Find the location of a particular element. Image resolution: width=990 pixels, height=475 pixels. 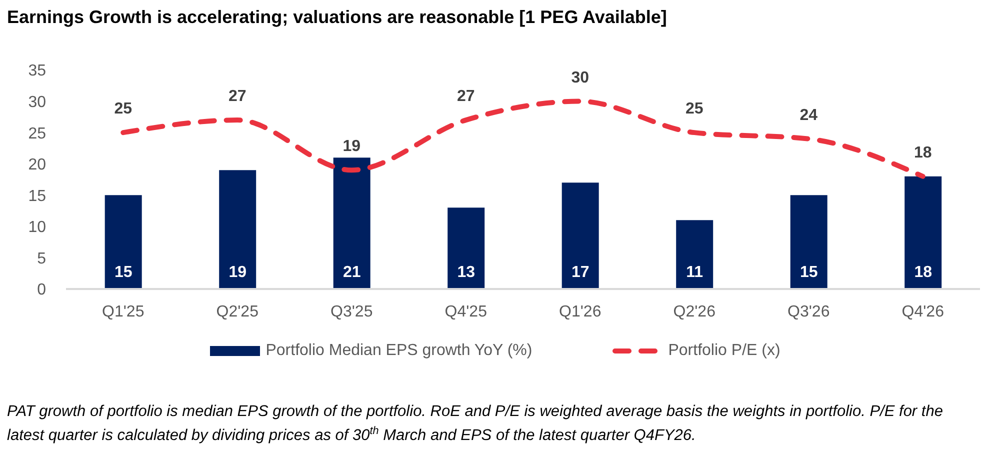

legend-label: Portfolio P/E (x) is located at coordinates (724, 351).